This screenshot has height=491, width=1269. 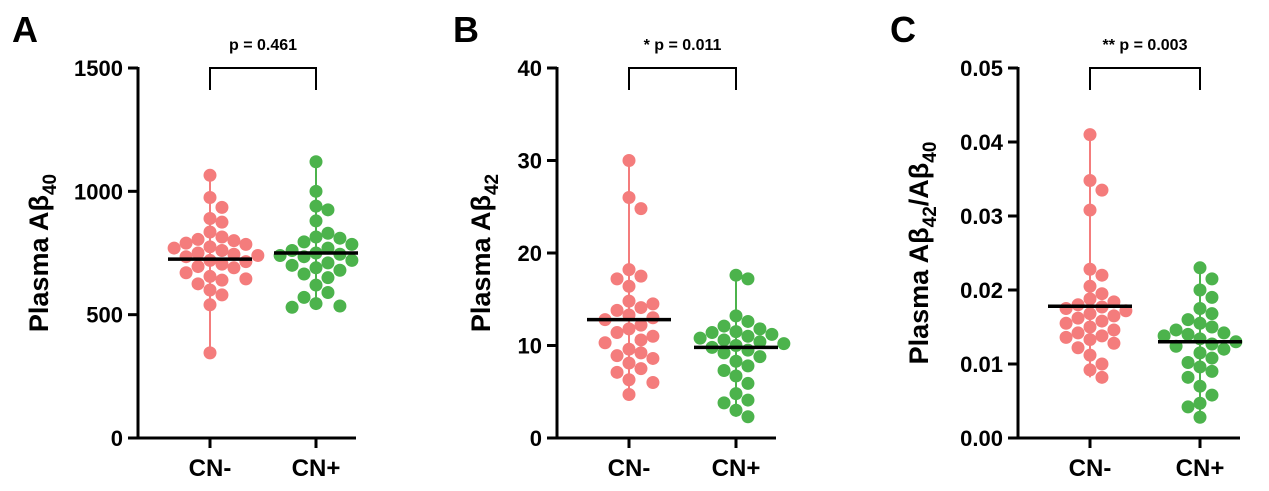 I want to click on y-tick-label: 0.00, so click(x=981, y=438).